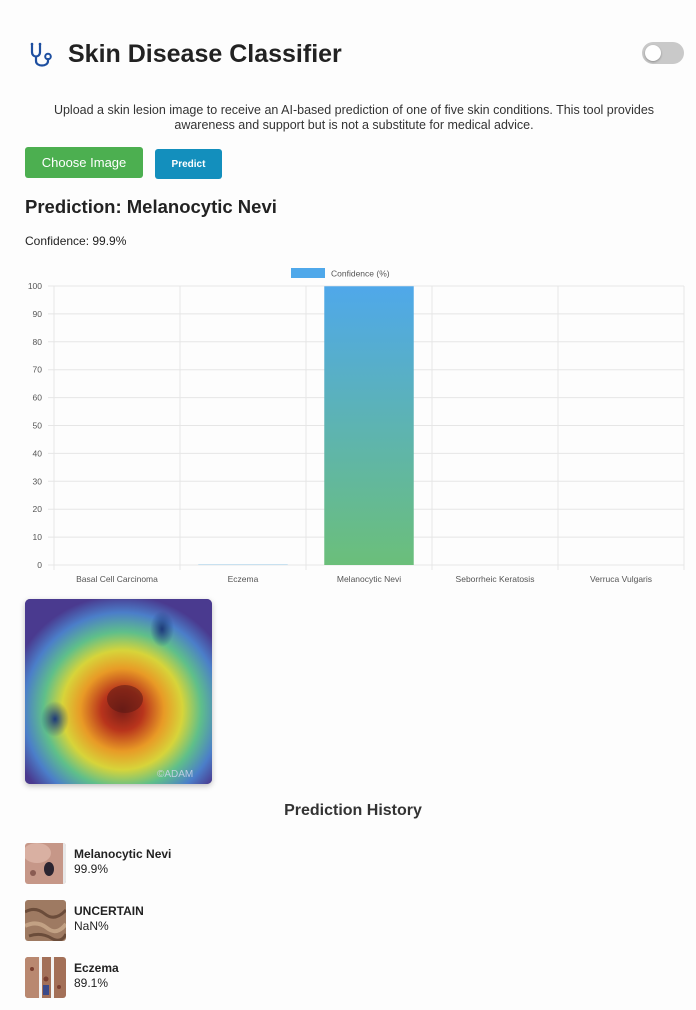 The image size is (696, 1010). What do you see at coordinates (360, 274) in the screenshot?
I see `legend-label: Confidence (%)` at bounding box center [360, 274].